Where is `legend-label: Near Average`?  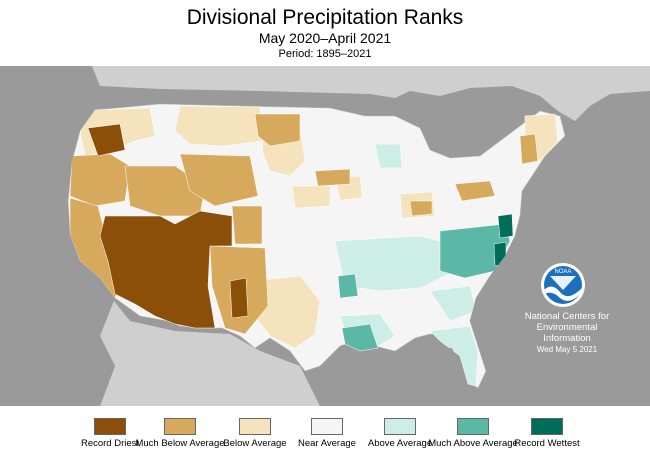
legend-label: Near Average is located at coordinates (327, 443).